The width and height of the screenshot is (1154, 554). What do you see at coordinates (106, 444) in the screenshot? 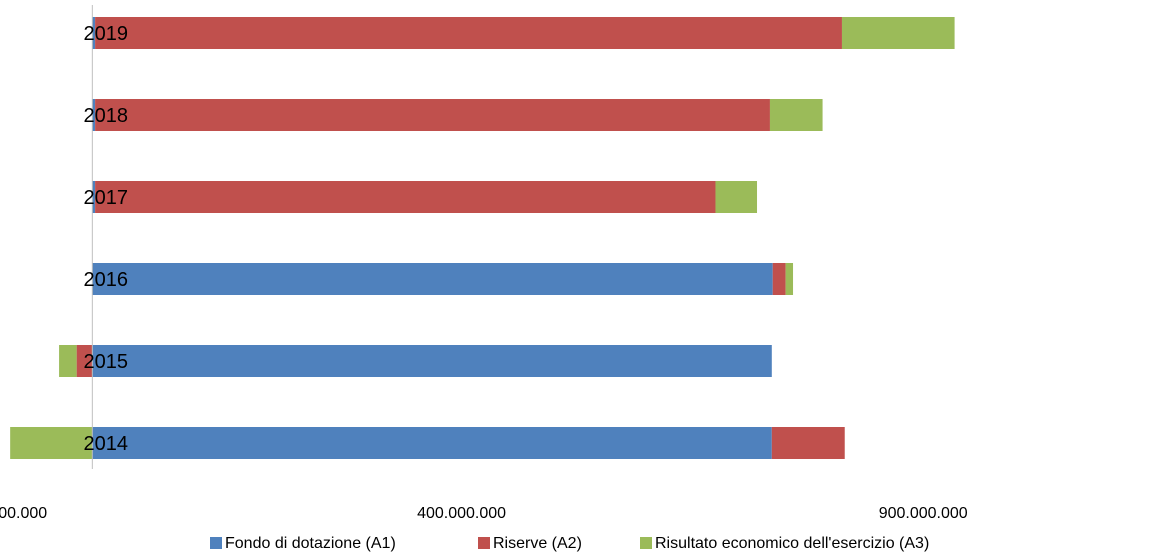
I see `category-label-2014: 2014` at bounding box center [106, 444].